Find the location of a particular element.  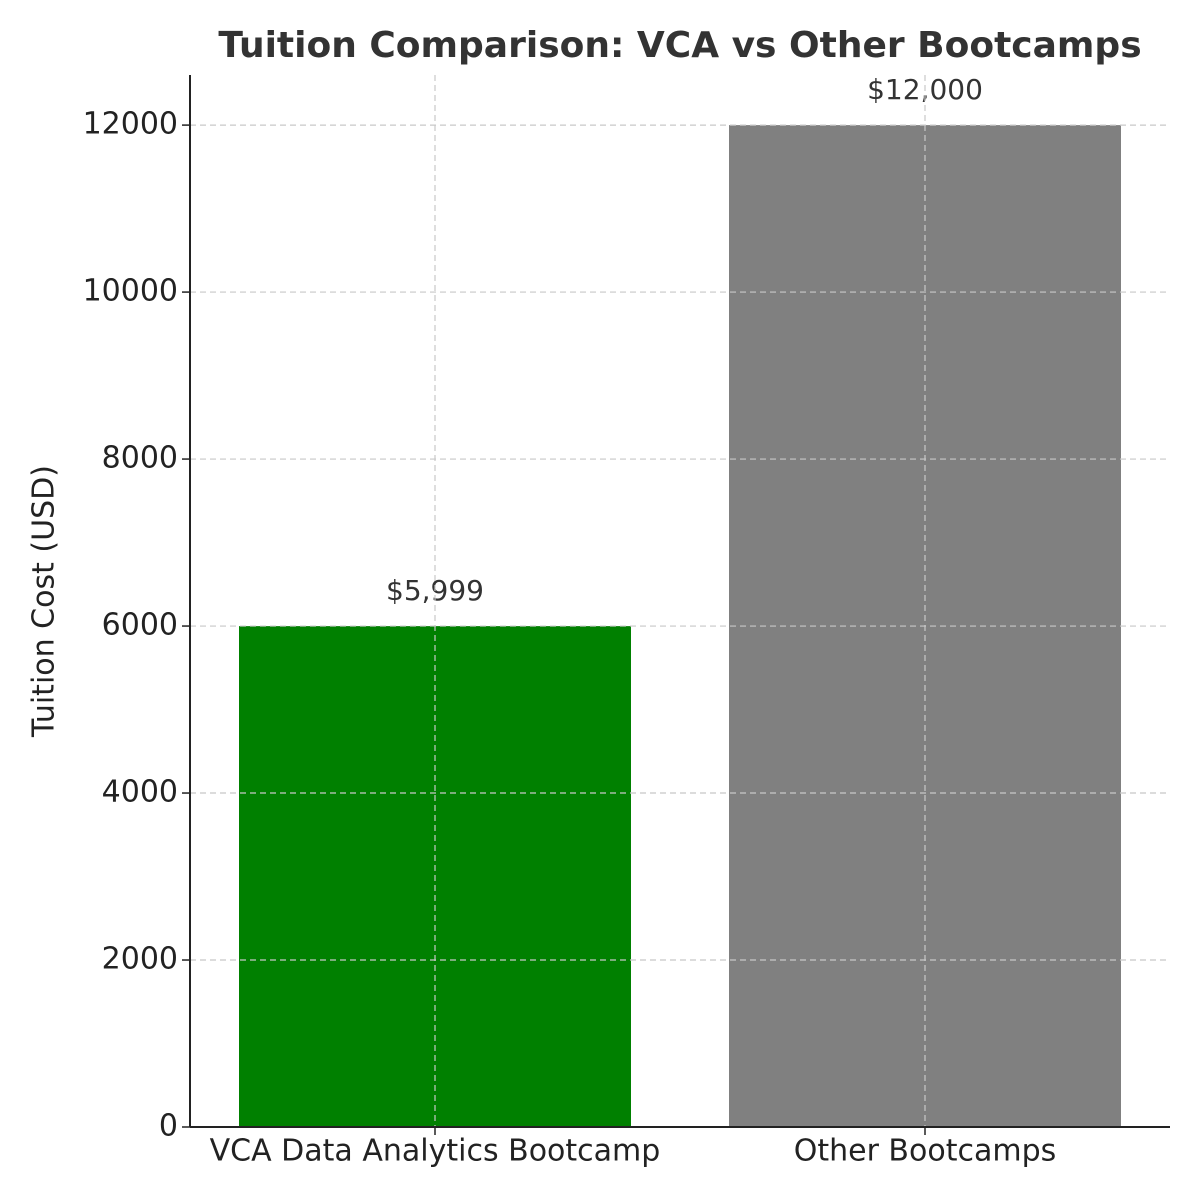

y-tick-label: 2000 is located at coordinates (140, 959).